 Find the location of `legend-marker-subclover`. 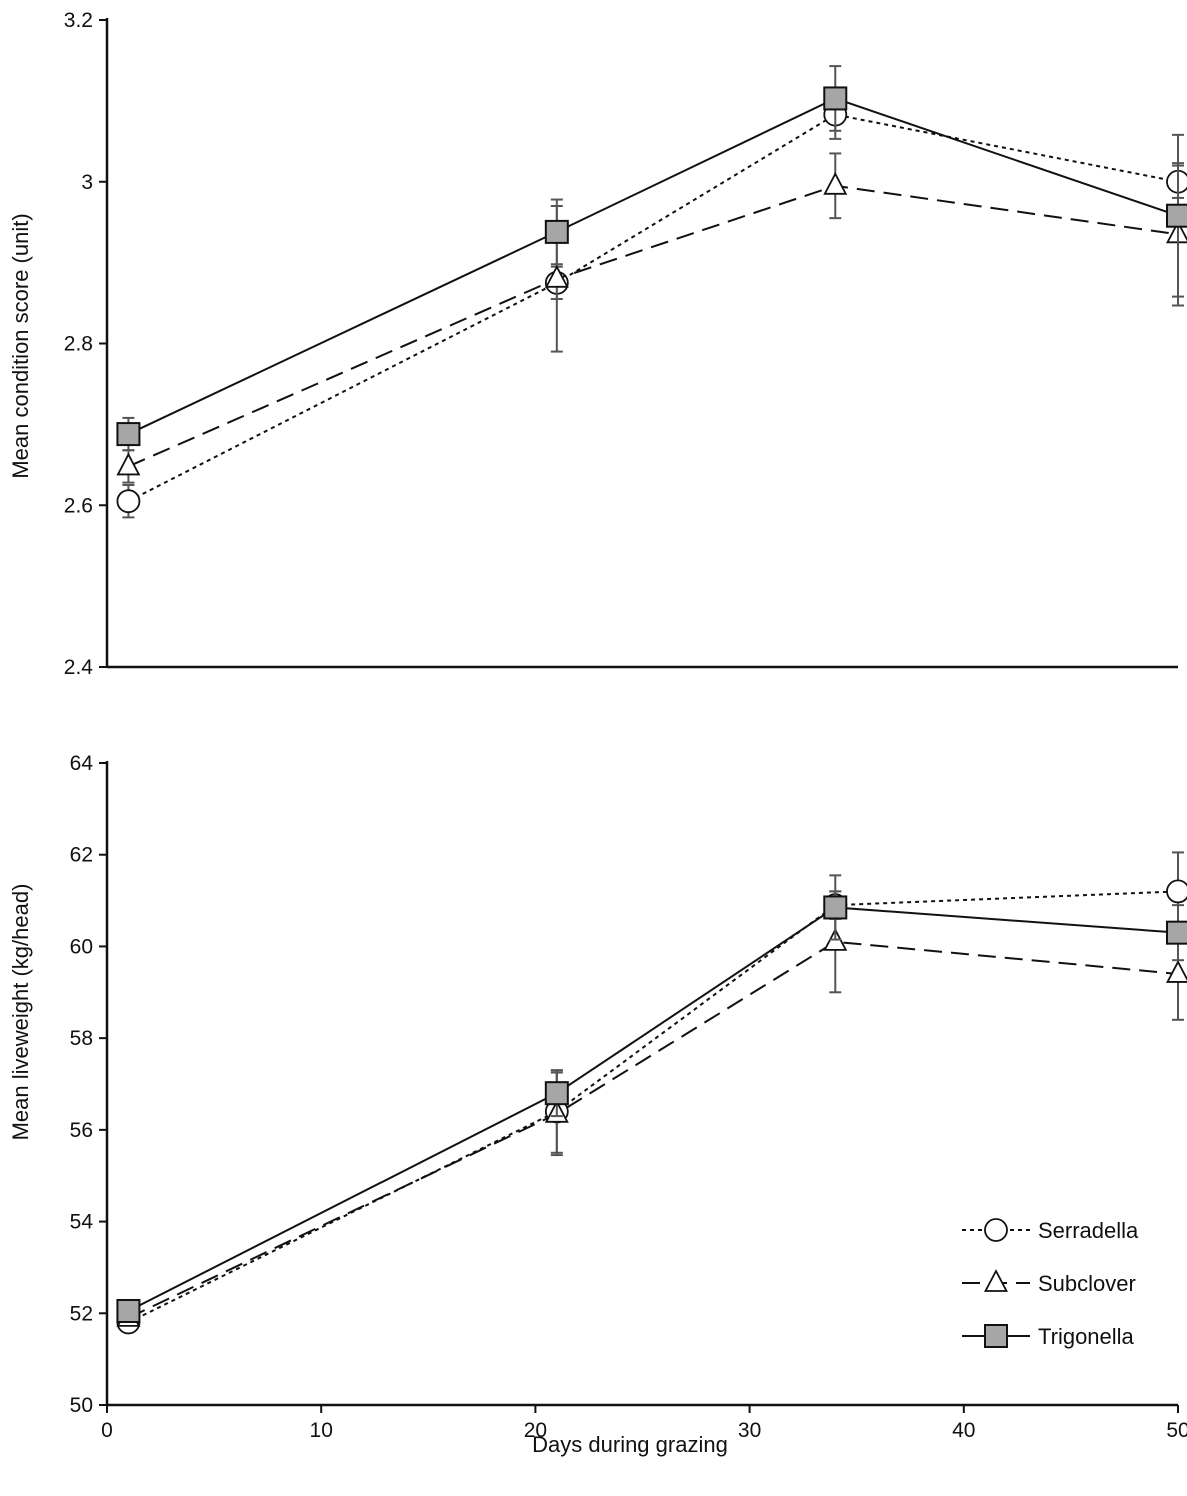

legend-marker-subclover is located at coordinates (996, 1280).